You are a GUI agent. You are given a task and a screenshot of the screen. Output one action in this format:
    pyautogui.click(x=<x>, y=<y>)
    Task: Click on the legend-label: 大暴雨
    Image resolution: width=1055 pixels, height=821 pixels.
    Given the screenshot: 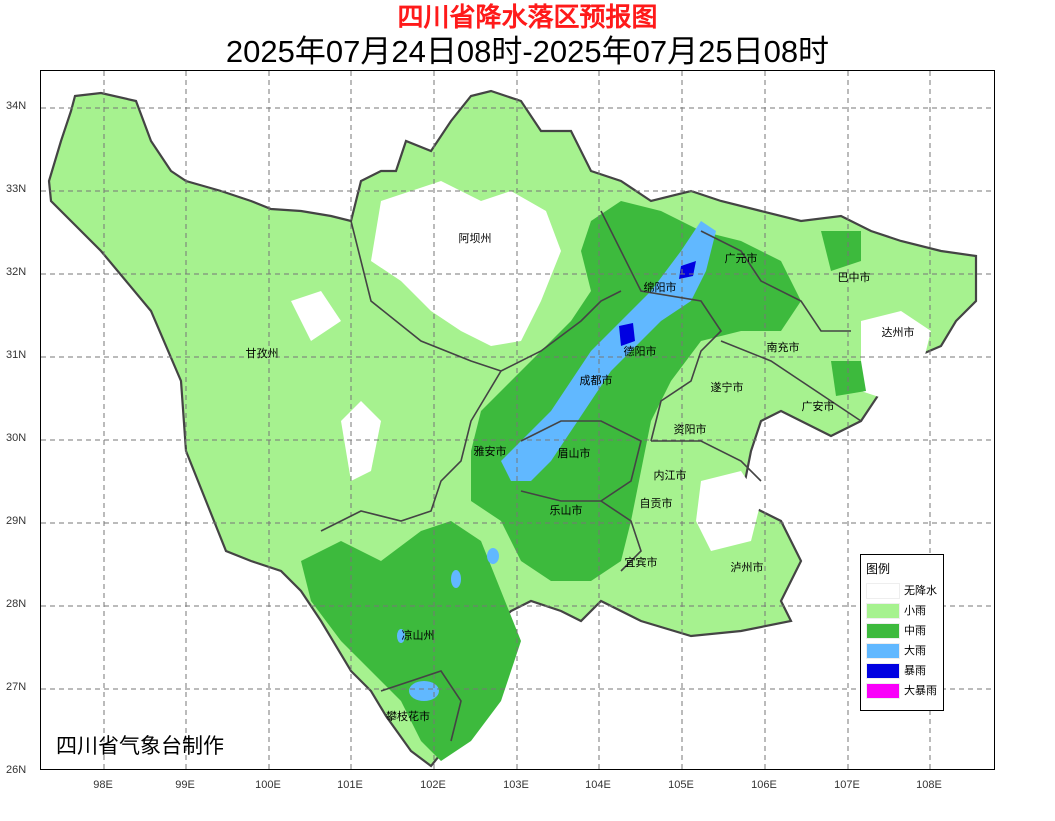 What is the action you would take?
    pyautogui.click(x=920, y=690)
    